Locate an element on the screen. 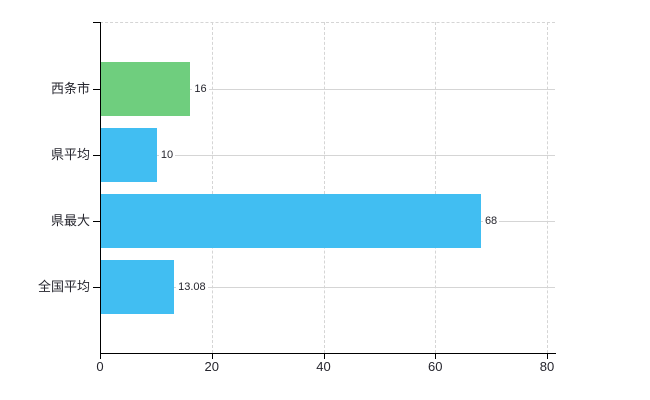 Image resolution: width=650 pixels, height=400 pixels. plot-top-border is located at coordinates (327, 22).